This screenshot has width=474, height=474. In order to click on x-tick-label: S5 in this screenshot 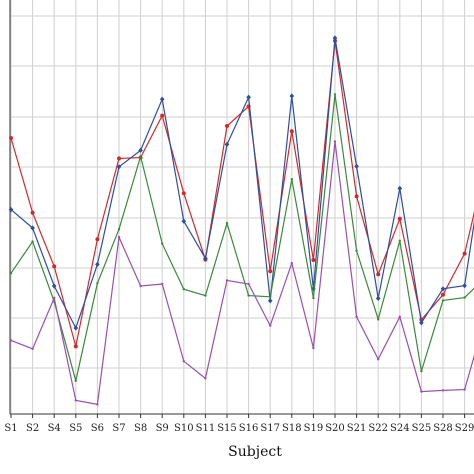, I will do `click(75, 428)`.